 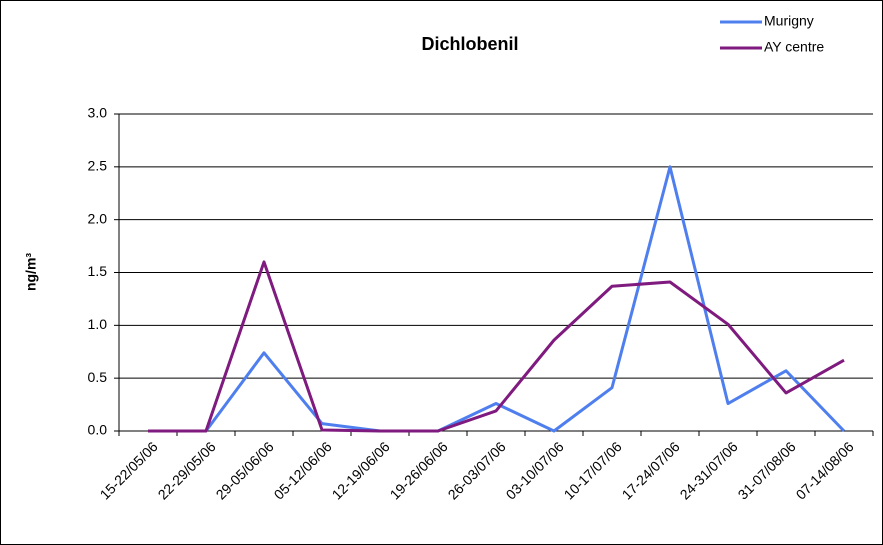 What do you see at coordinates (31, 272) in the screenshot?
I see `y-axis-label: ng/m³` at bounding box center [31, 272].